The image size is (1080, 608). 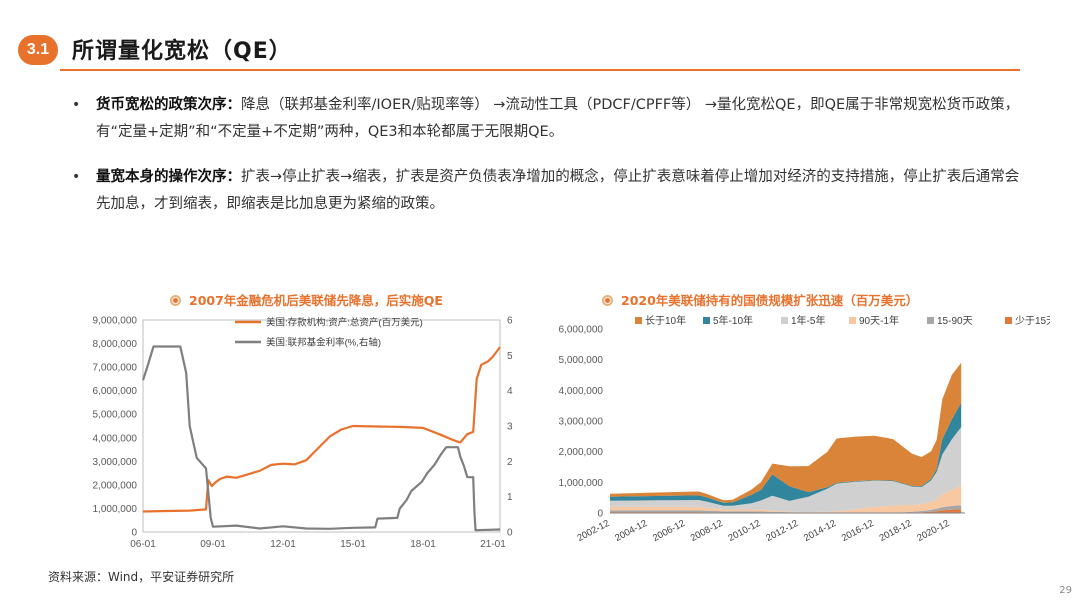 I want to click on area-series-5年-10年, so click(x=786, y=454).